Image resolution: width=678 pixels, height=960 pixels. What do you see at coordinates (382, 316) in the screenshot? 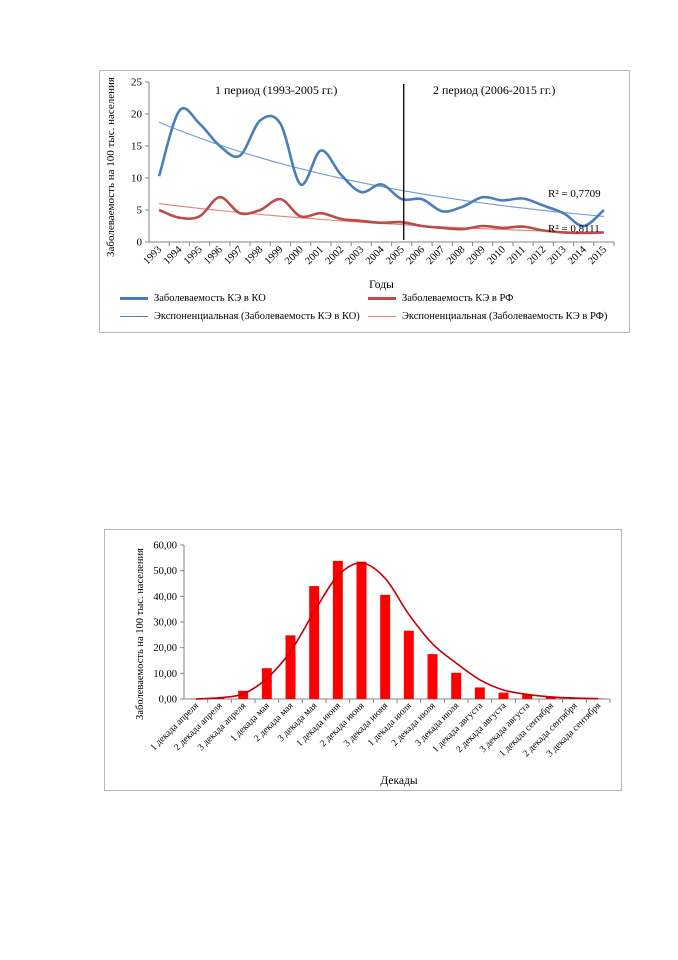
I see `legend-swatch-trend-rf` at bounding box center [382, 316].